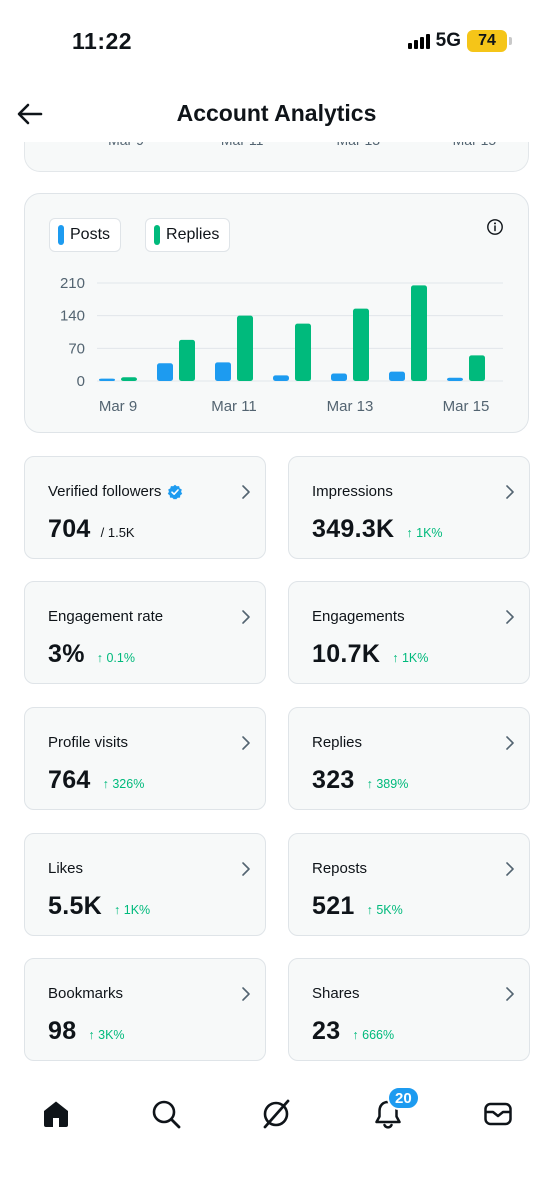  Describe the element at coordinates (145, 884) in the screenshot. I see `stat-card: Likes 5.5K ↑ 1K%` at that location.